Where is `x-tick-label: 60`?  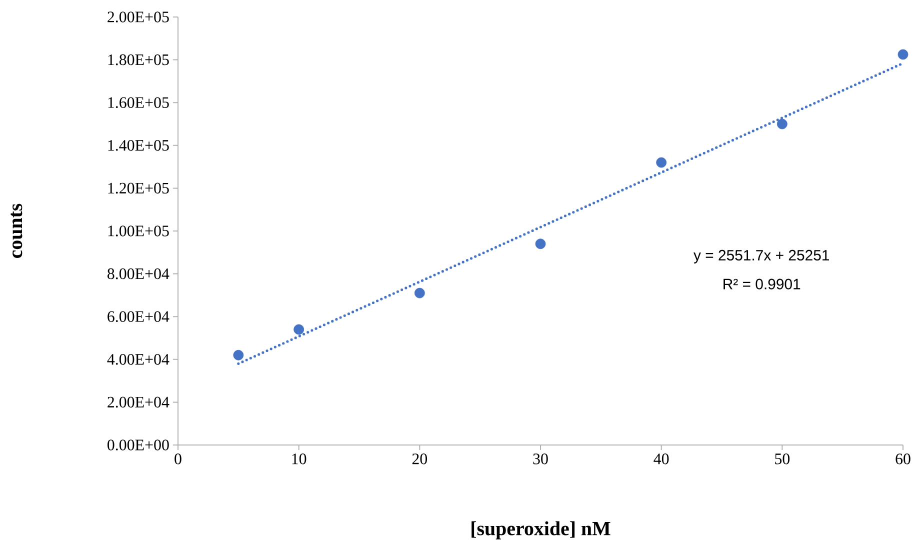 x-tick-label: 60 is located at coordinates (903, 459).